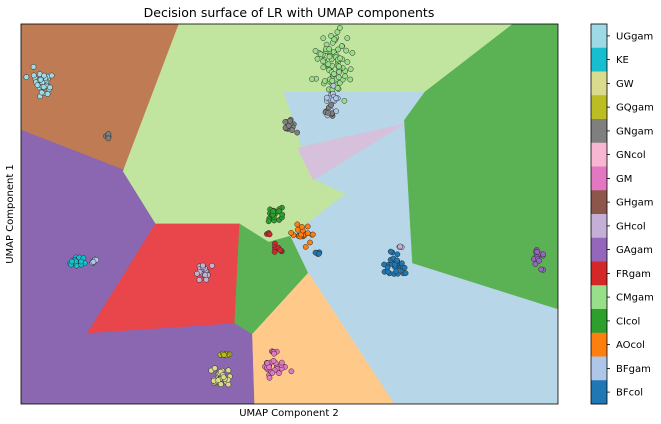 The image size is (661, 424). What do you see at coordinates (635, 298) in the screenshot?
I see `colorbar-label-cmgam: CMgam` at bounding box center [635, 298].